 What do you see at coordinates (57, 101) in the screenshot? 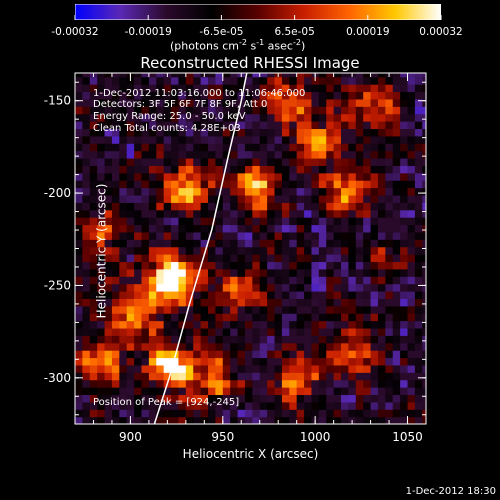
I see `y-tick-label: -150` at bounding box center [57, 101].